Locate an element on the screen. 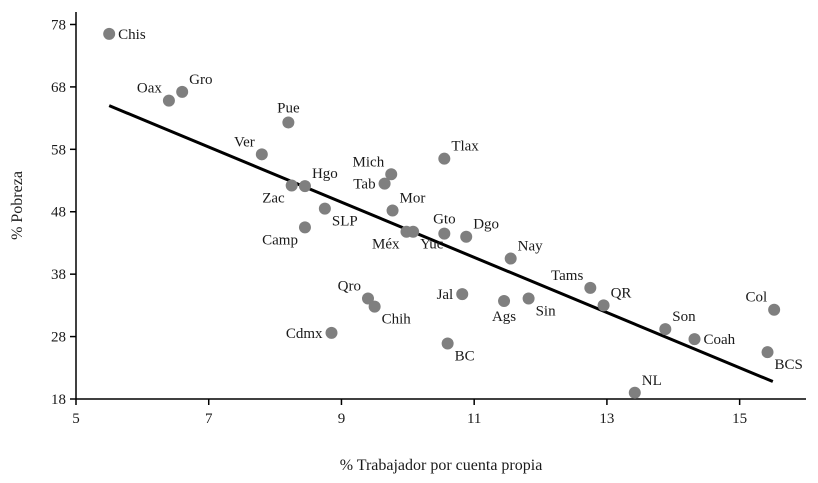  x-ticks: 5 7 9 11 13 15 is located at coordinates (409, 413).